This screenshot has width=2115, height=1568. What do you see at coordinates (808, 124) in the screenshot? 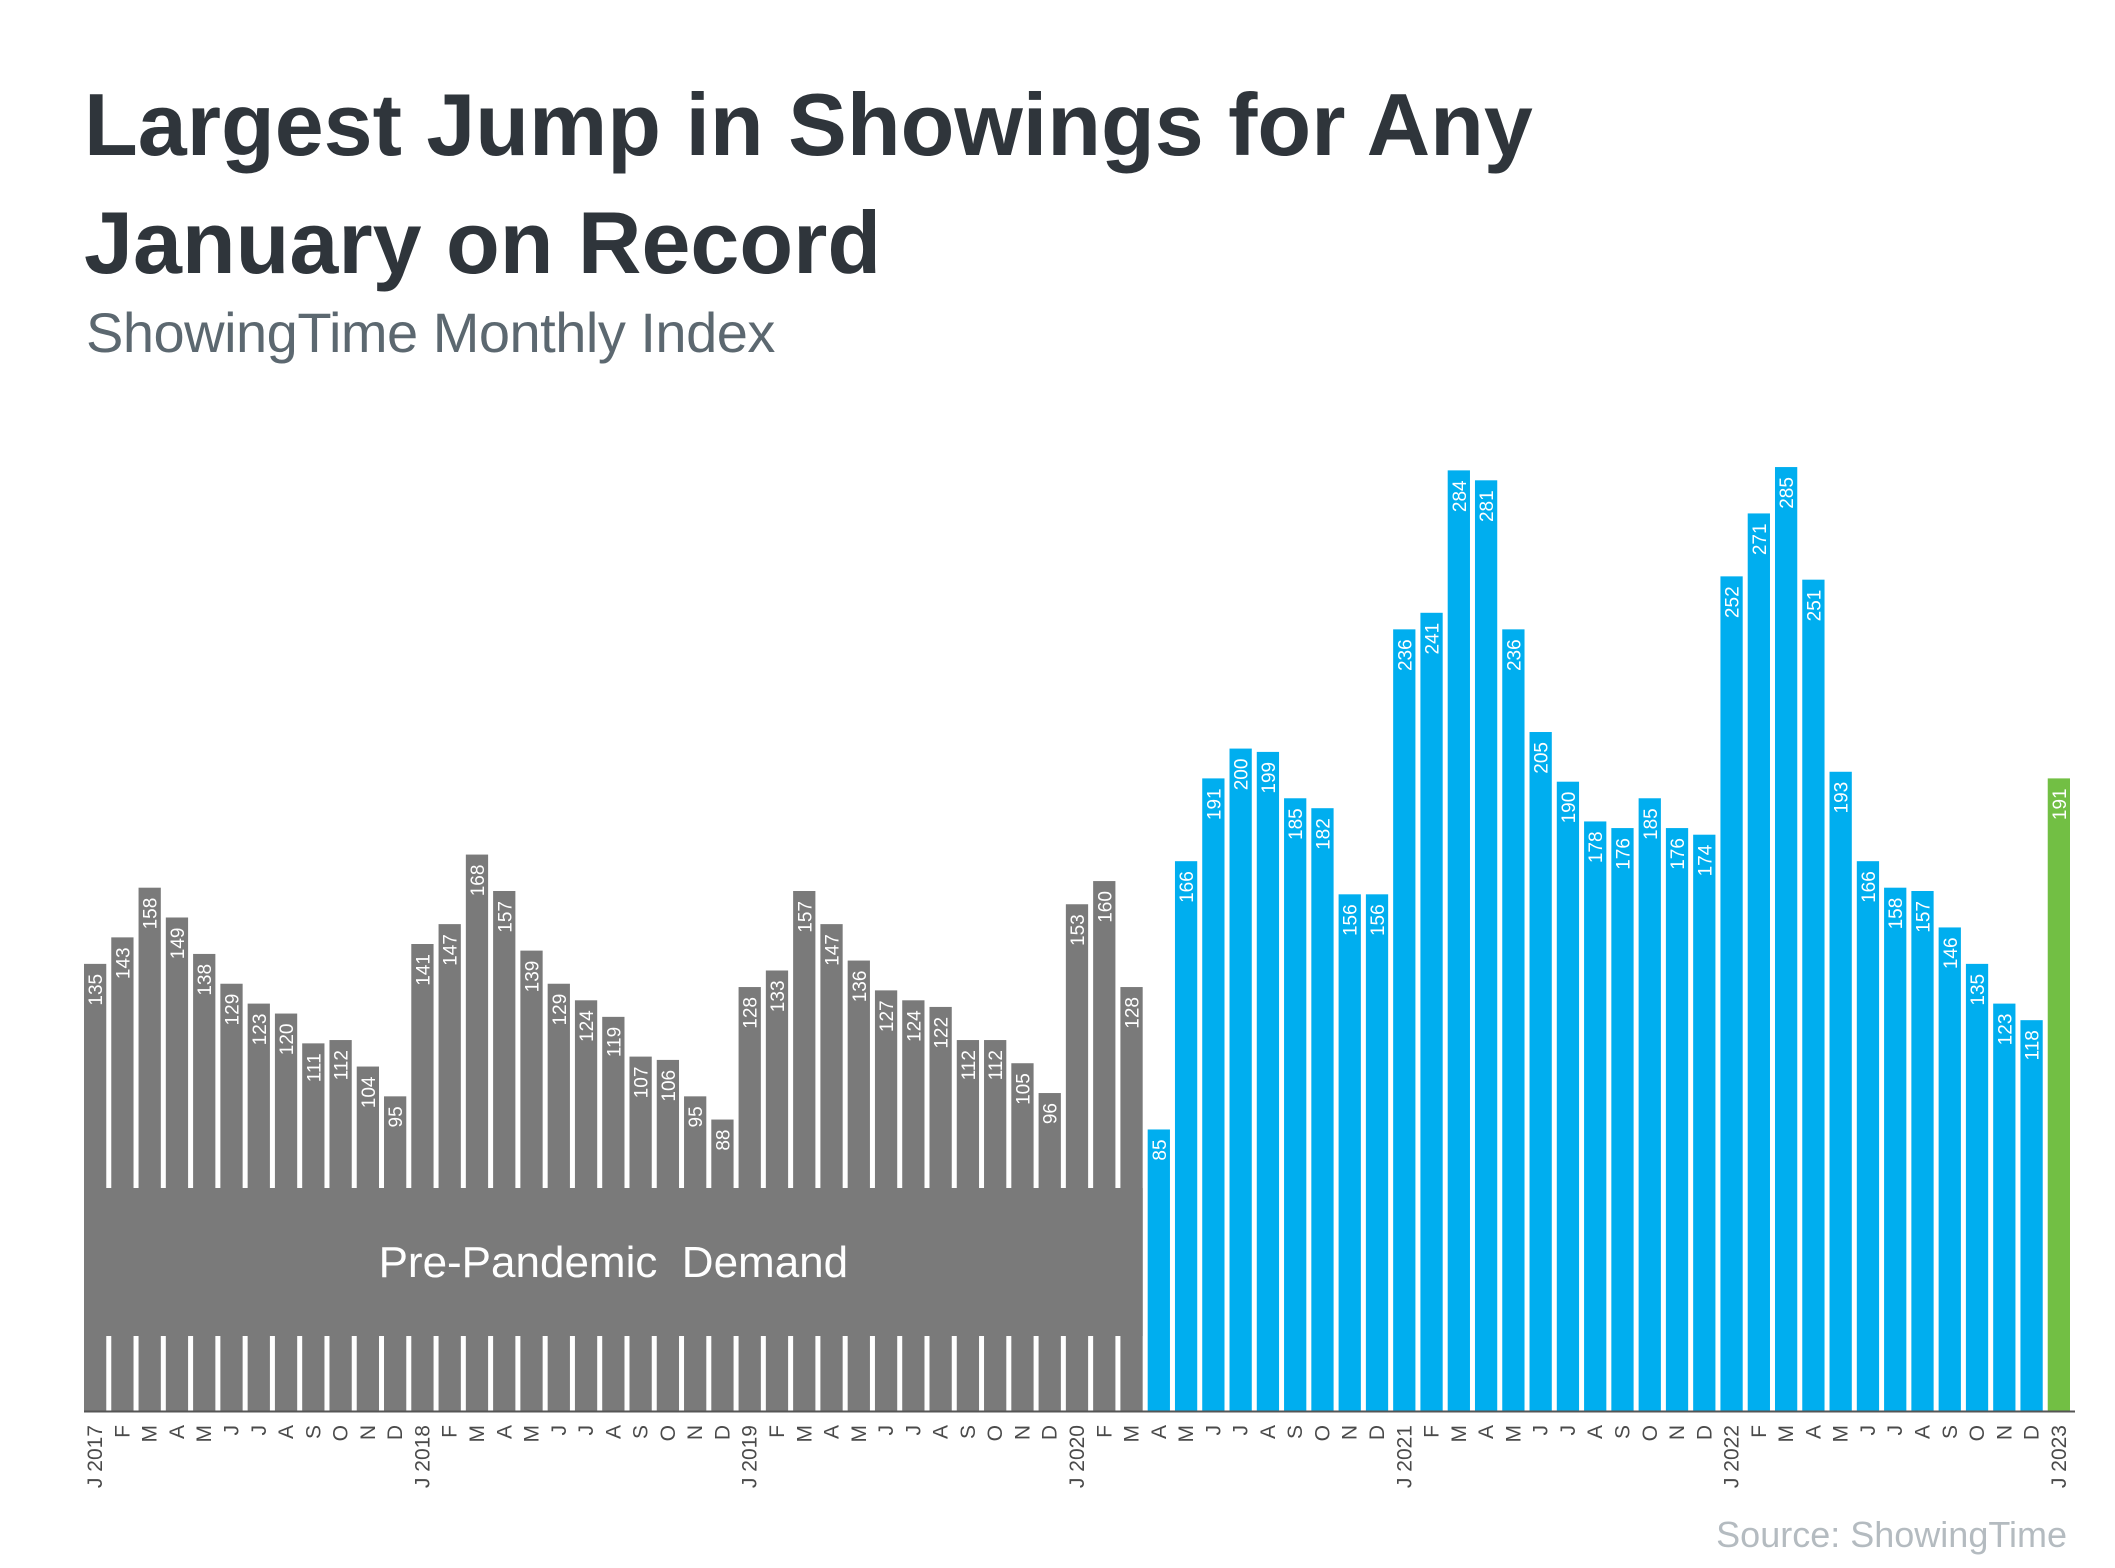
I see `title-line-1: Largest Jump in Showings for Any` at bounding box center [808, 124].